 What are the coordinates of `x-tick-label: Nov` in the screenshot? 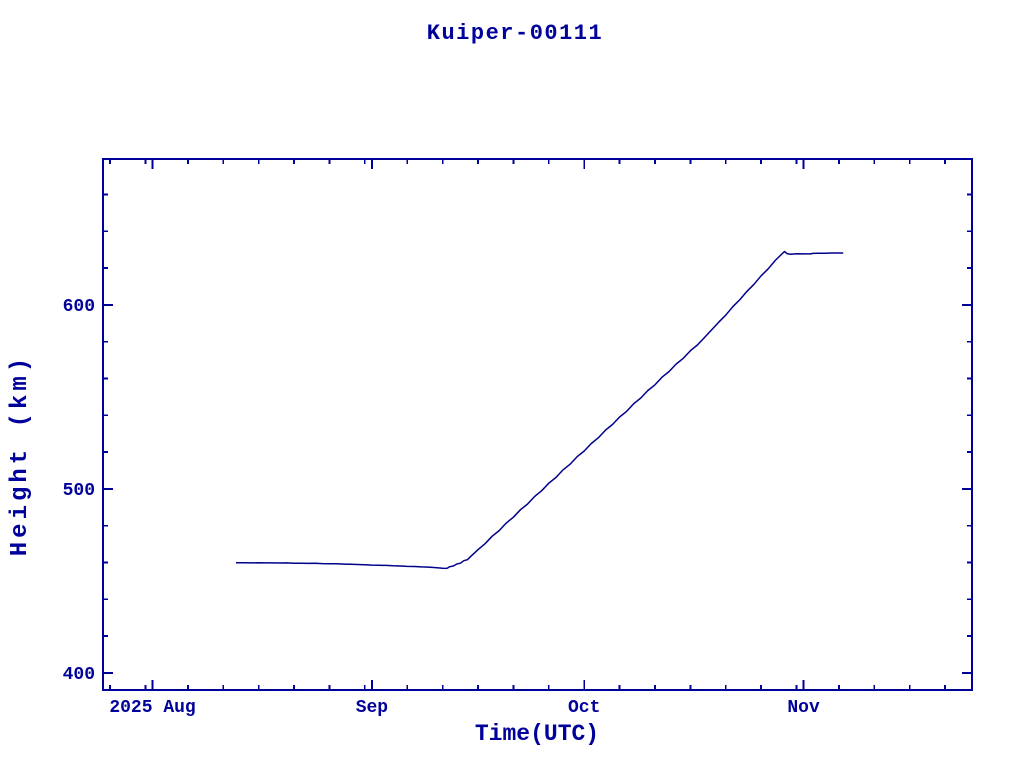 It's located at (803, 708).